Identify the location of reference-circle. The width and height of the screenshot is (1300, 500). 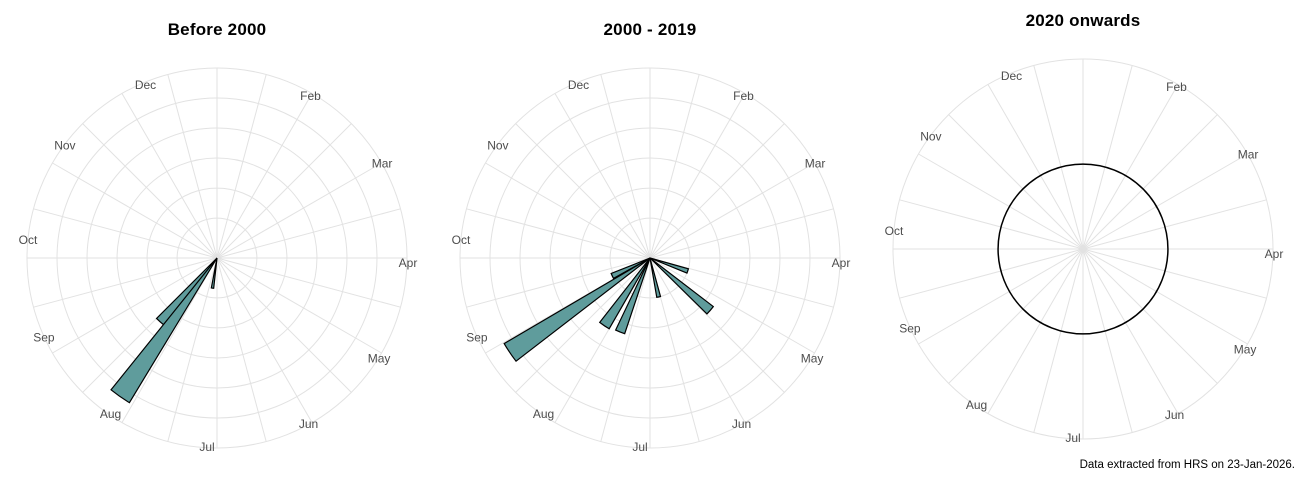
(1083, 249).